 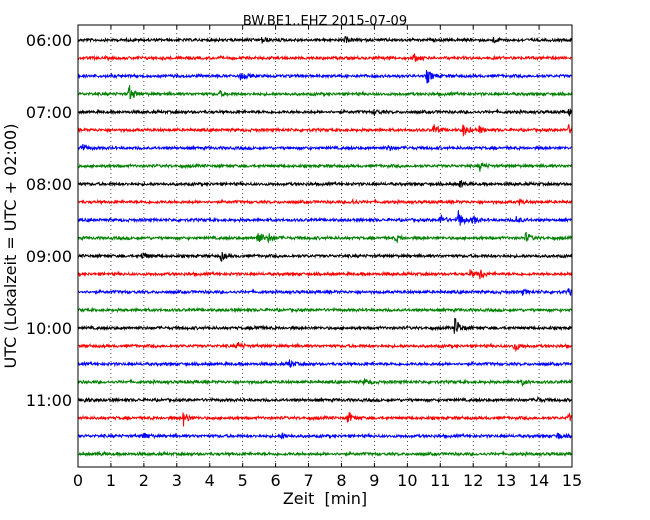 I want to click on x-tick-label: 3, so click(x=177, y=480).